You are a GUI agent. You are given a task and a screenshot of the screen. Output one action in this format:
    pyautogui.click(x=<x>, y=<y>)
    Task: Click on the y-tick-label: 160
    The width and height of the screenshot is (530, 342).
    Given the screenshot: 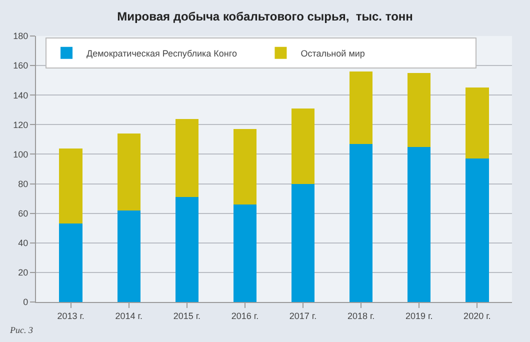 What is the action you would take?
    pyautogui.click(x=20, y=65)
    